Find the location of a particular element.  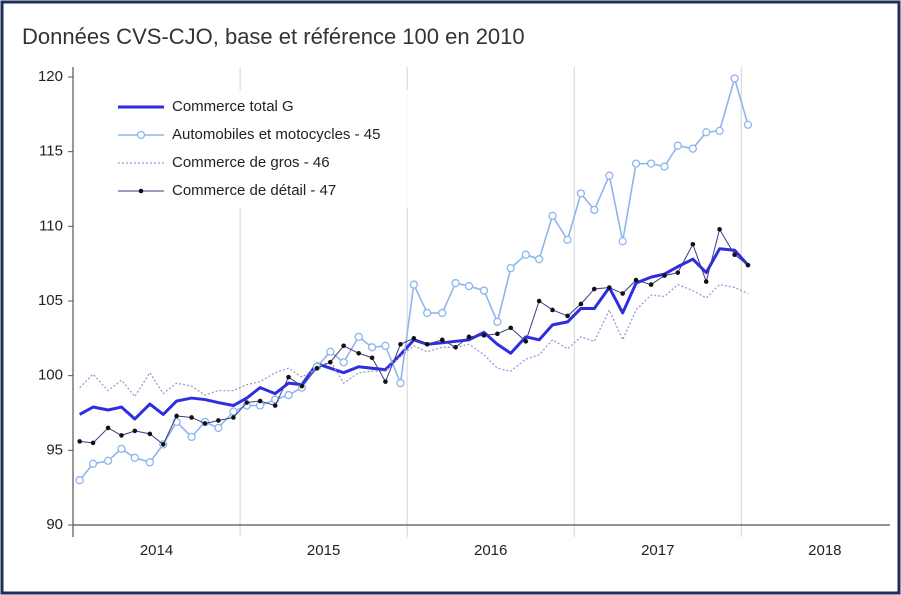

x-tick-label: 2016 is located at coordinates (490, 550).